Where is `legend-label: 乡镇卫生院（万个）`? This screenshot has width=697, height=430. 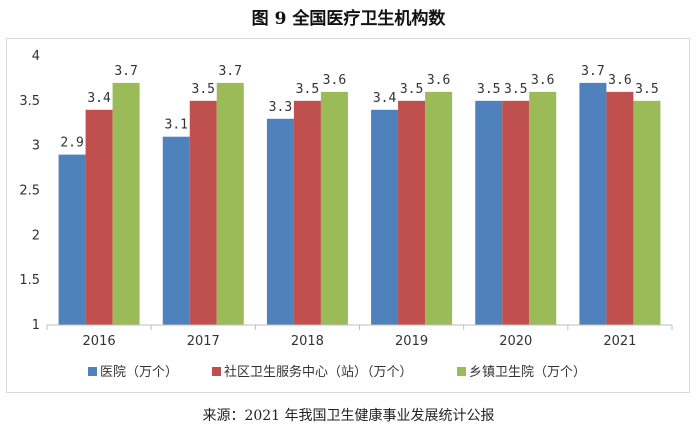
legend-label: 乡镇卫生院（万个） is located at coordinates (527, 372).